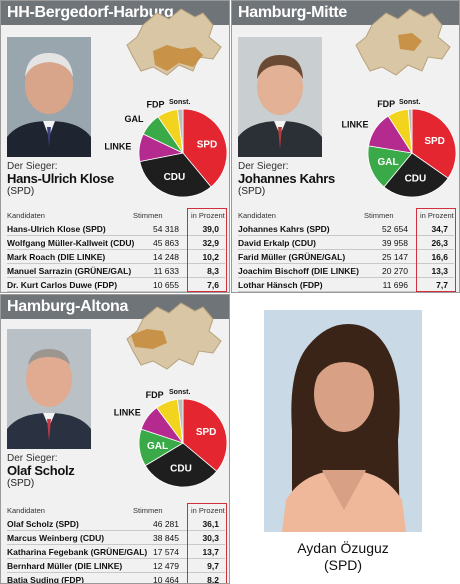 This screenshot has height=584, width=460. I want to click on table-row: Manuel Sarrazin (GRÜNE/GAL) 11 633 8,3, so click(116, 271).